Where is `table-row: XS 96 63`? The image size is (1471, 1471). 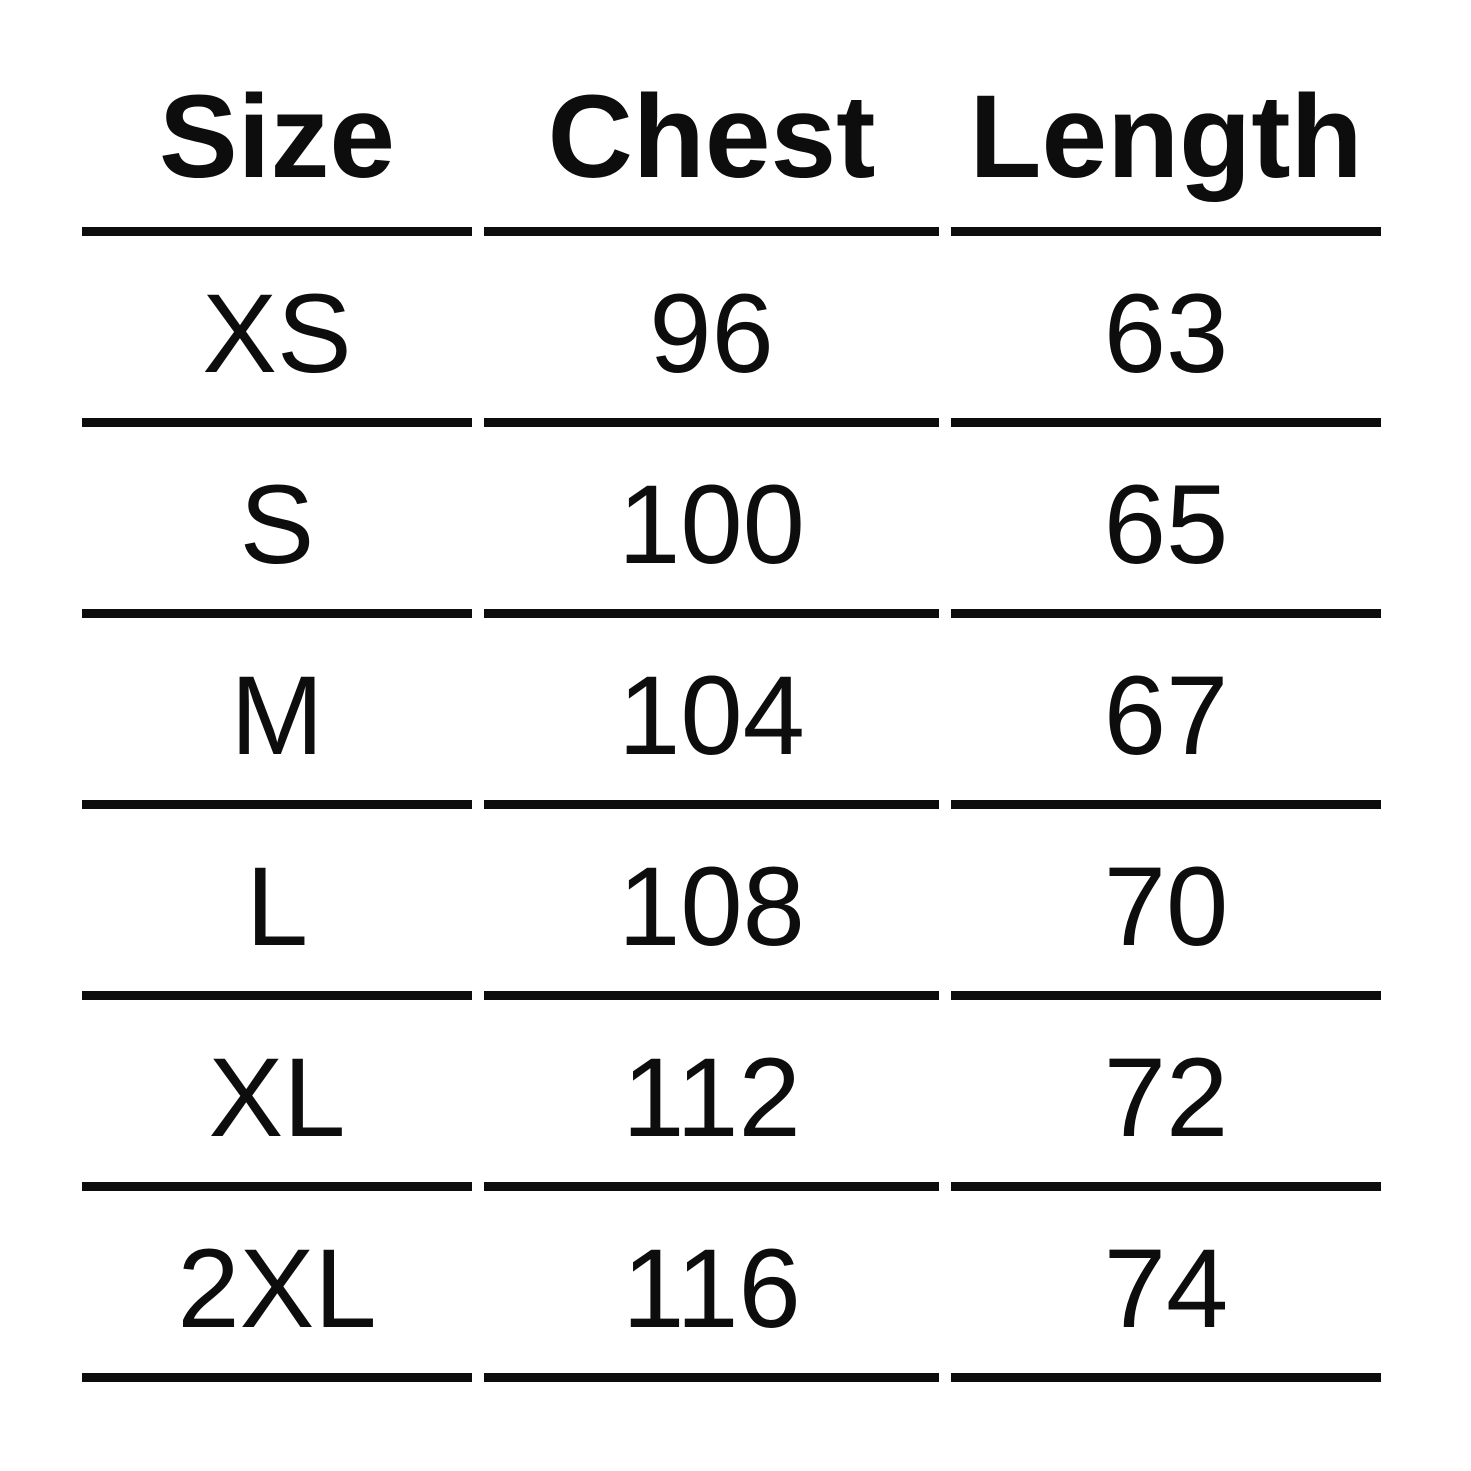 table-row: XS 96 63 is located at coordinates (731, 331).